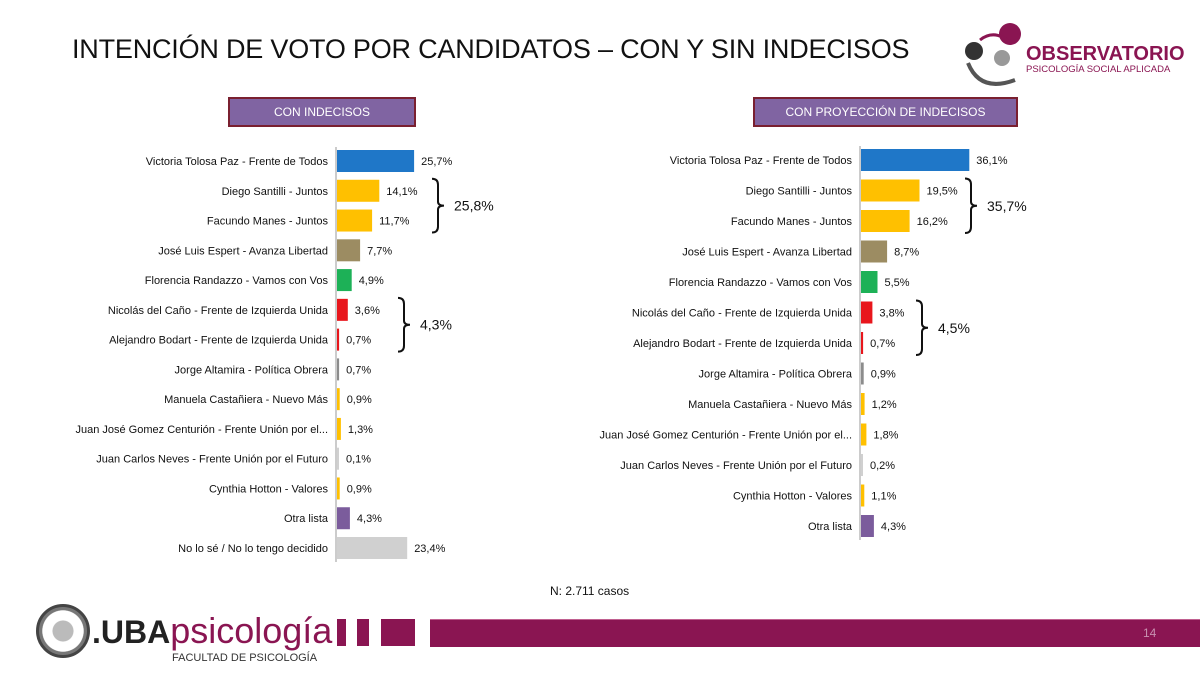  I want to click on data-label: 5,5%, so click(897, 283).